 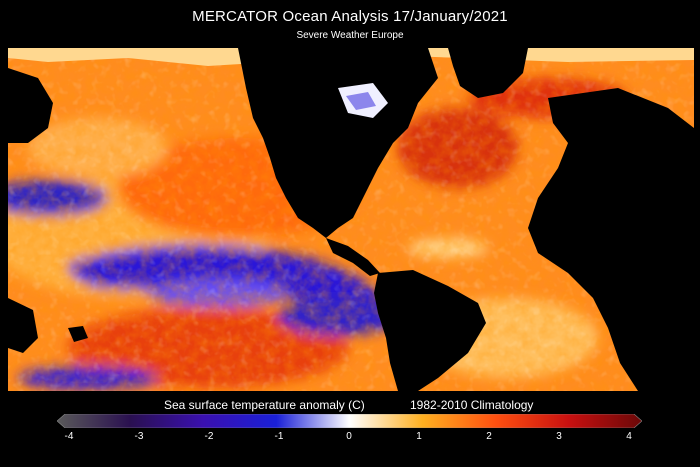 What do you see at coordinates (349, 436) in the screenshot?
I see `colorbar-tick-label: 0` at bounding box center [349, 436].